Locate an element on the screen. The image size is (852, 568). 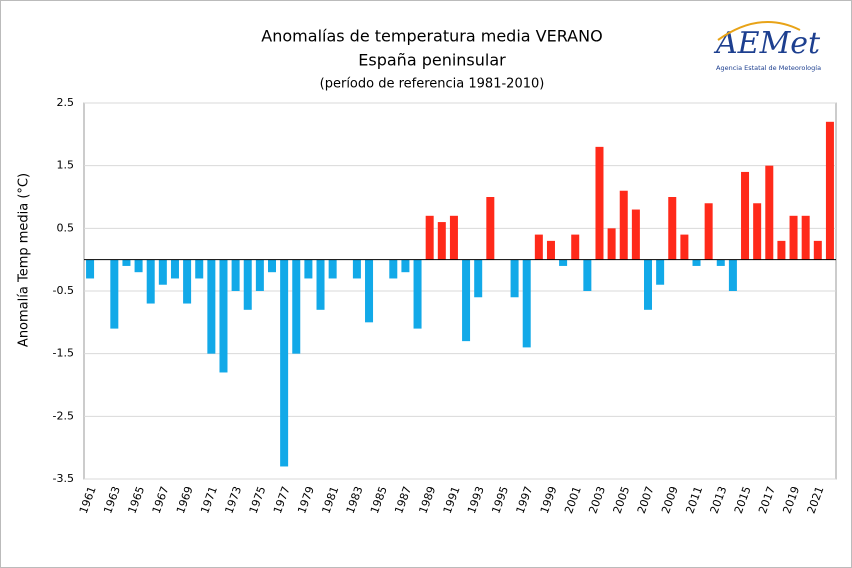
y-tick-label: -1.5 is located at coordinates (63, 353).